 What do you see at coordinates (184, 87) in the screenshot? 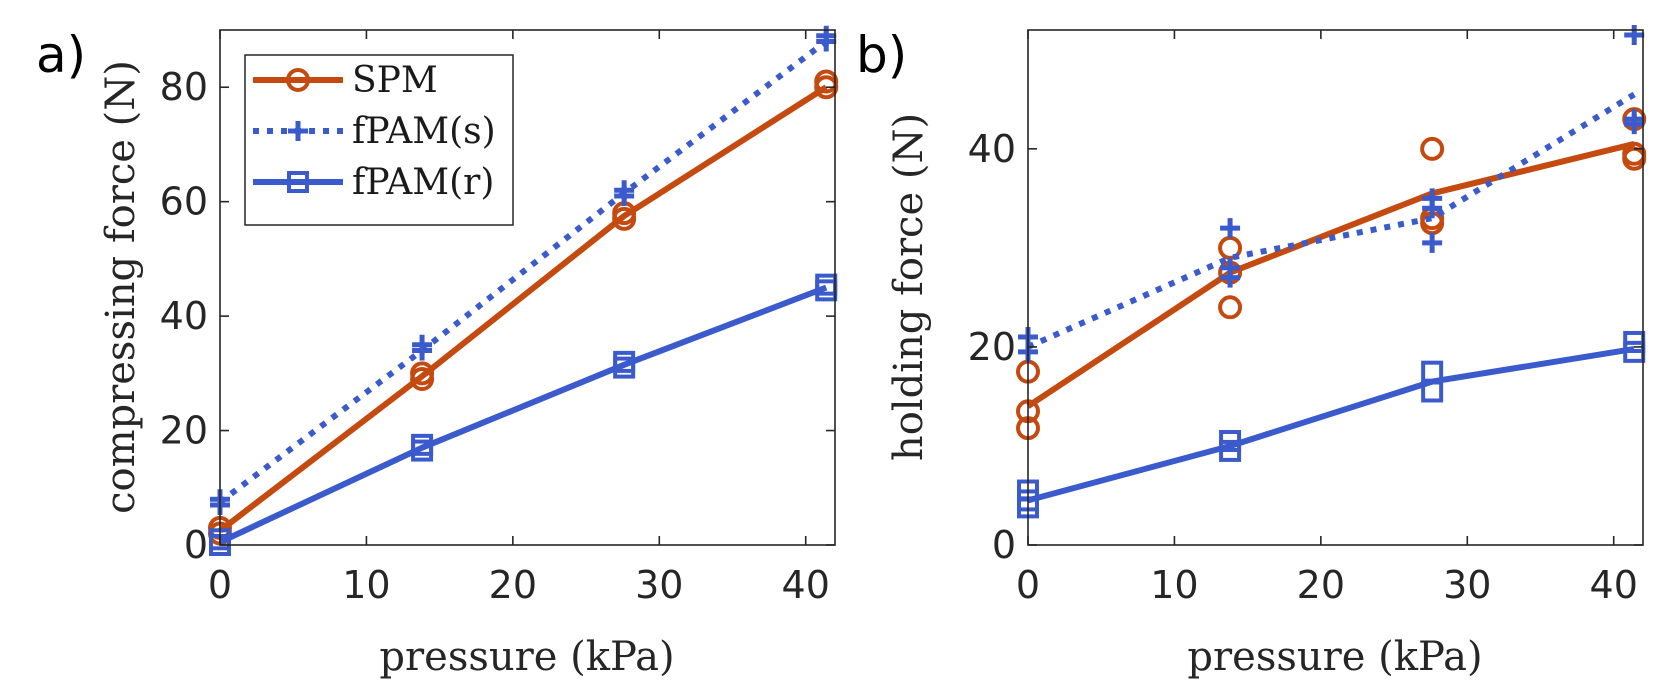
I see `y-tick-label: 80` at bounding box center [184, 87].